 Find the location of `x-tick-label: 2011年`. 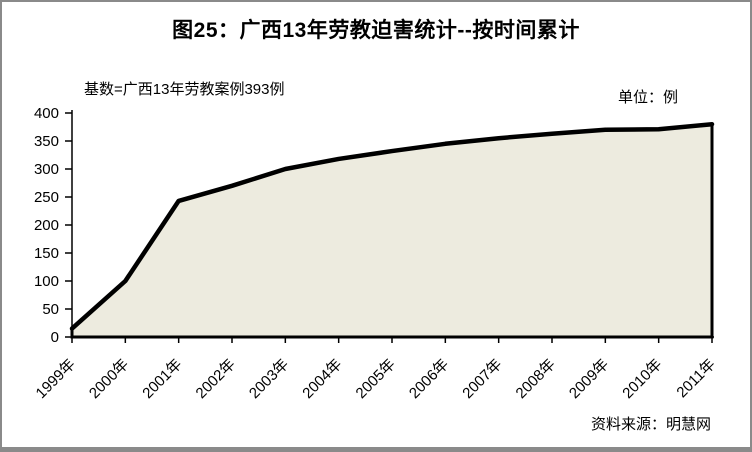

x-tick-label: 2011年 is located at coordinates (695, 378).